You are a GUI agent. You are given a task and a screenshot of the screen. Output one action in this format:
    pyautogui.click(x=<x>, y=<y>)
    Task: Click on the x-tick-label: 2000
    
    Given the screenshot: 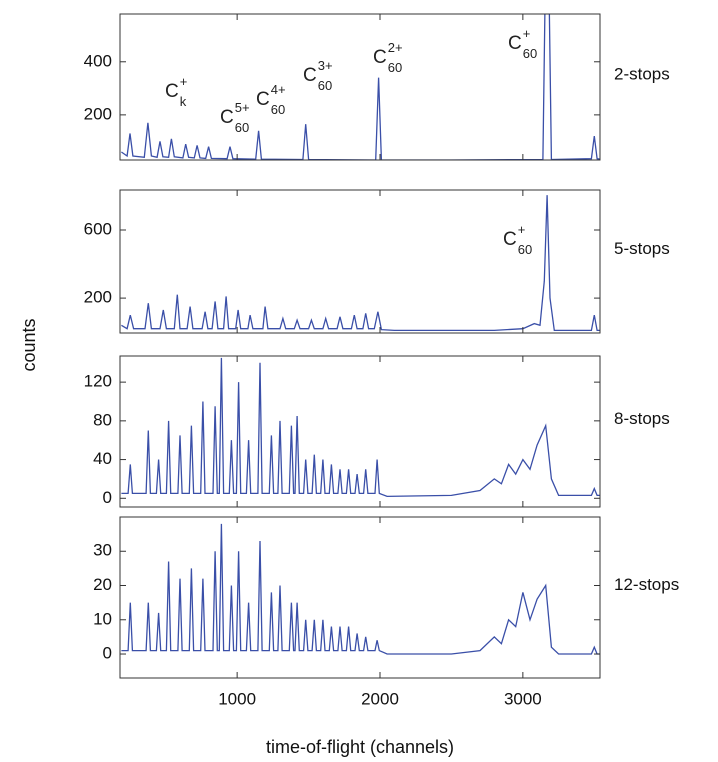 What is the action you would take?
    pyautogui.click(x=380, y=698)
    